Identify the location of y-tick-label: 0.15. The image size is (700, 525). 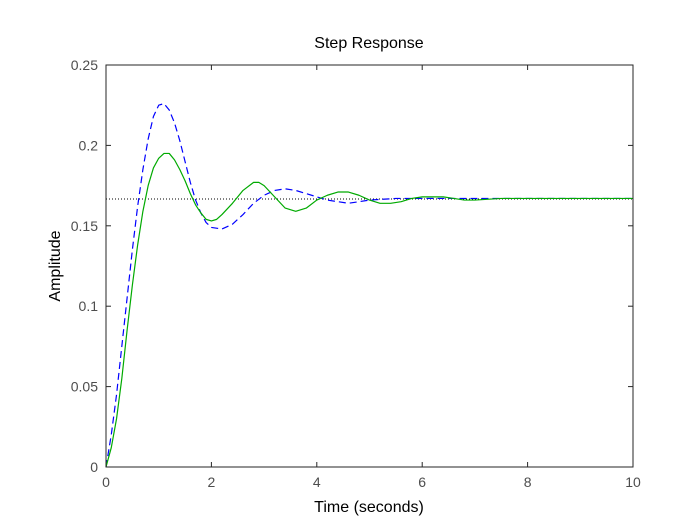
(84, 226).